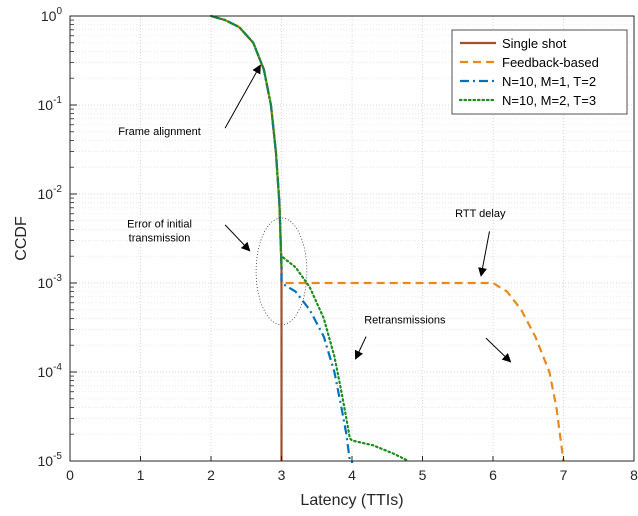 The width and height of the screenshot is (638, 516). What do you see at coordinates (423, 475) in the screenshot?
I see `x-tick-label: 5` at bounding box center [423, 475].